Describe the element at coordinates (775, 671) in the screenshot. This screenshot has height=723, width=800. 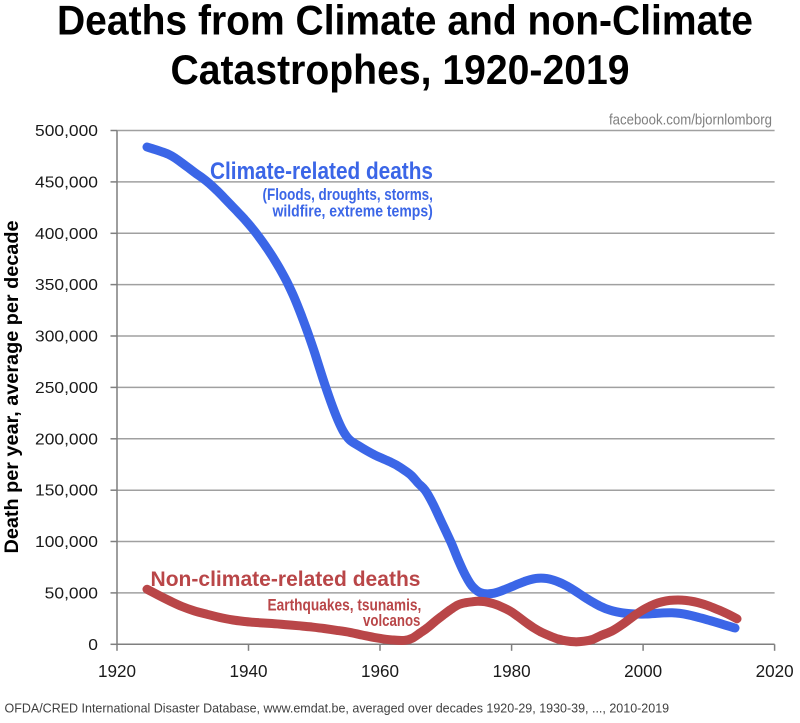
I see `svg-text: 2020` at that location.